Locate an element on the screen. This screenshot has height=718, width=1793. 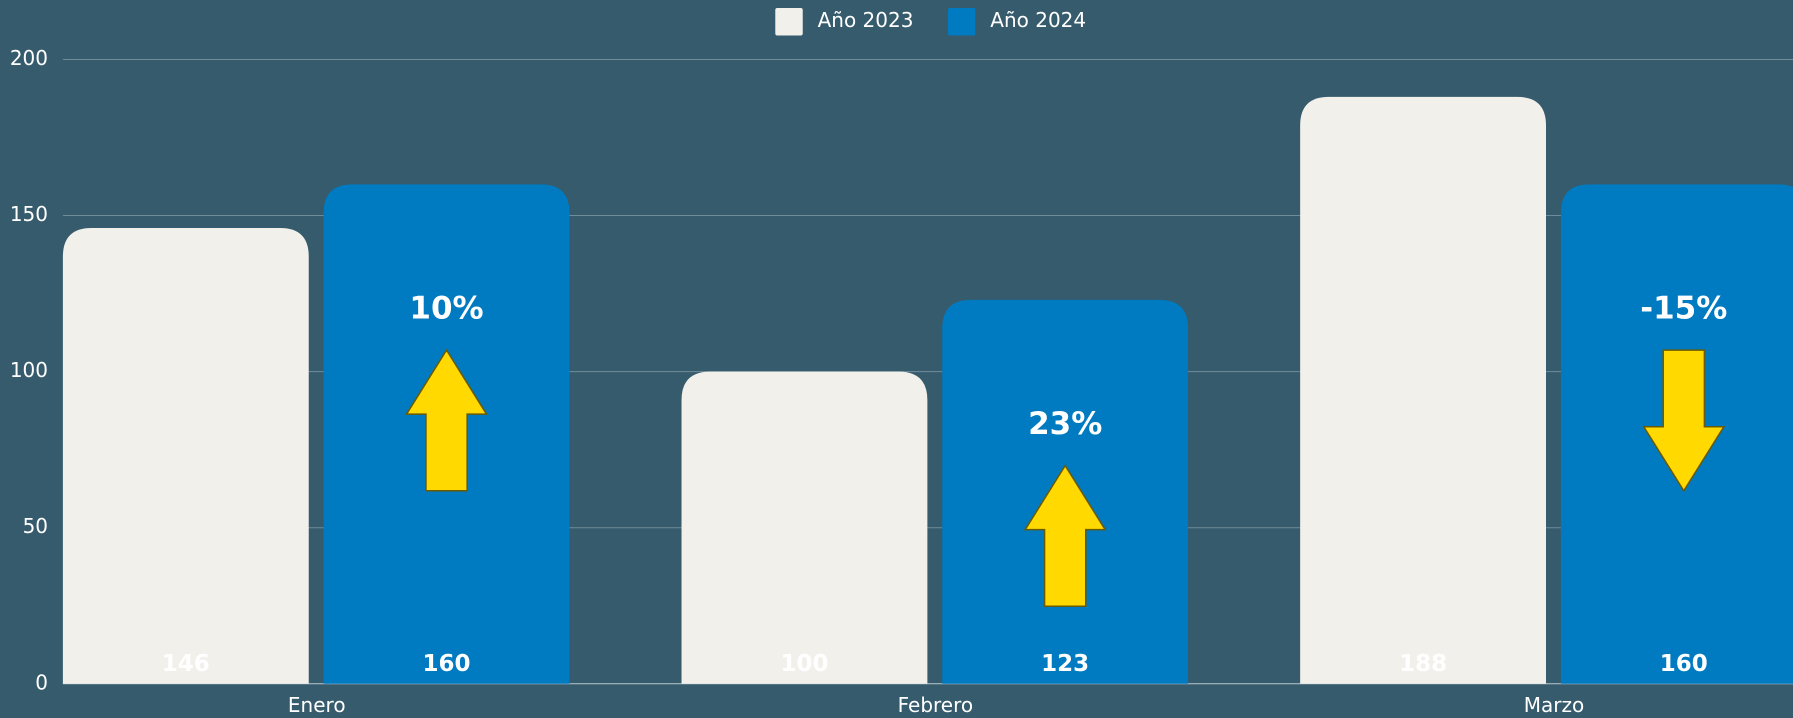
legend-label: Año 2023 is located at coordinates (866, 20).